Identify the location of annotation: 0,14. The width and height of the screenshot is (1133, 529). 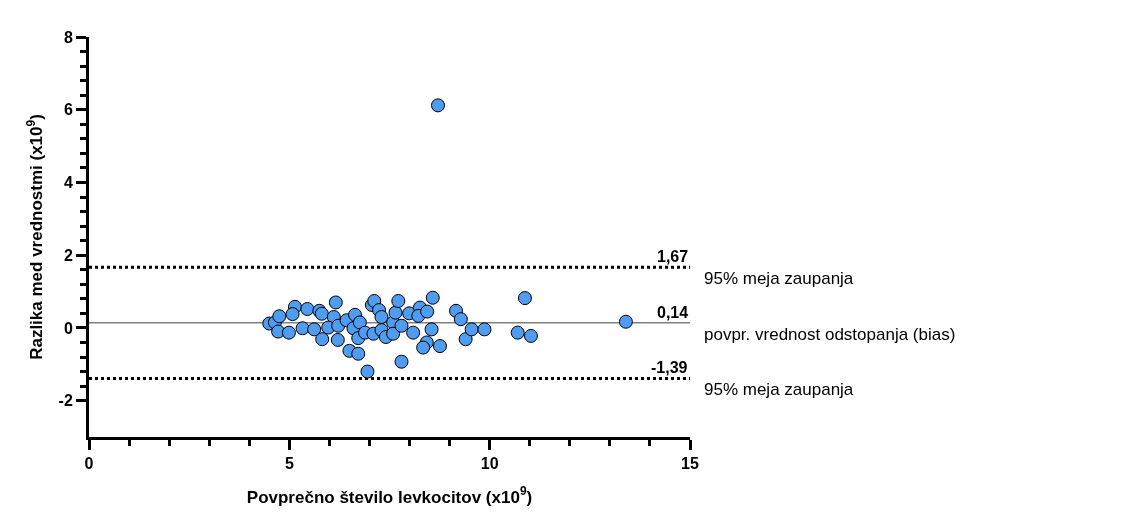
(673, 312).